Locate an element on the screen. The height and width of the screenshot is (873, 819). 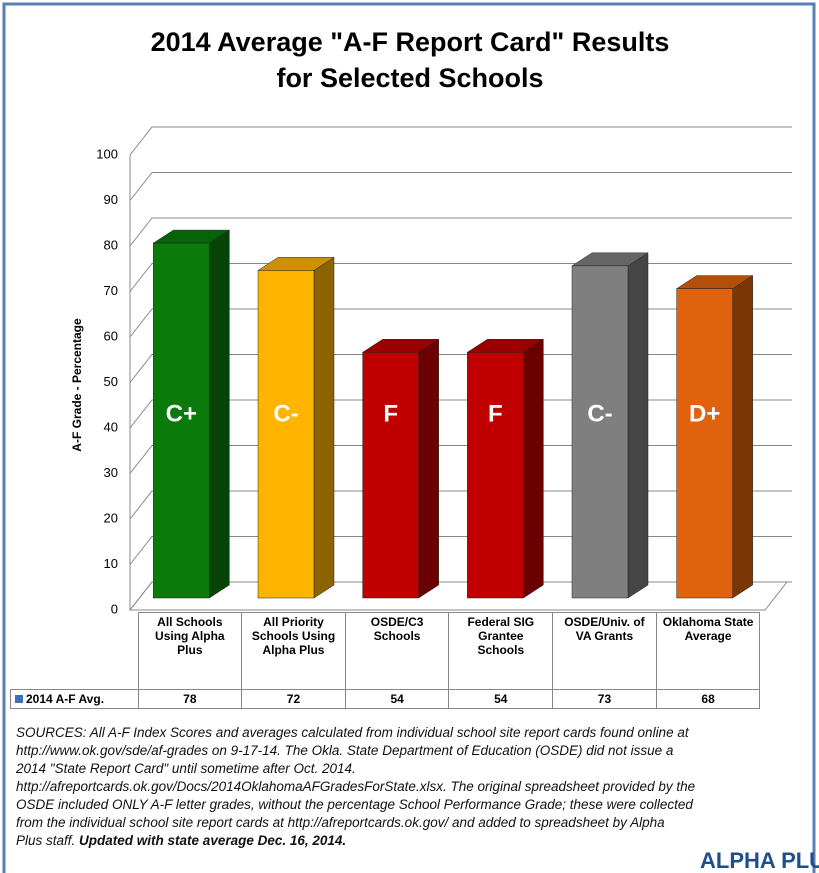
y-tick-label: 60 is located at coordinates (111, 335).